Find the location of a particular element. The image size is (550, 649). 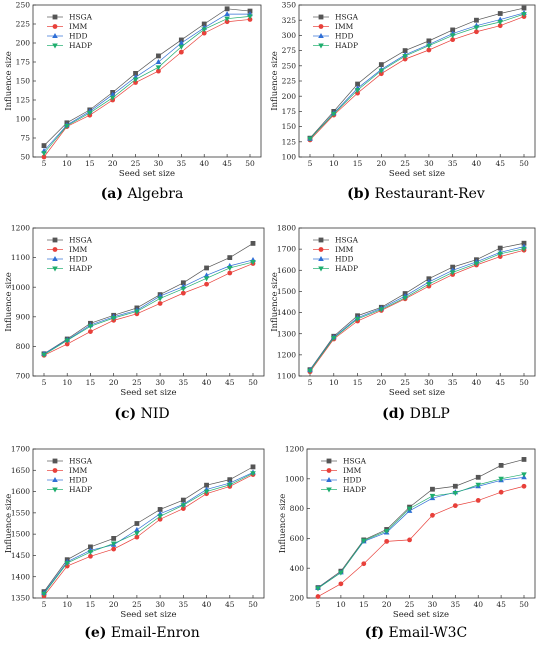

y-tick-label: 1700 is located at coordinates (20, 449).